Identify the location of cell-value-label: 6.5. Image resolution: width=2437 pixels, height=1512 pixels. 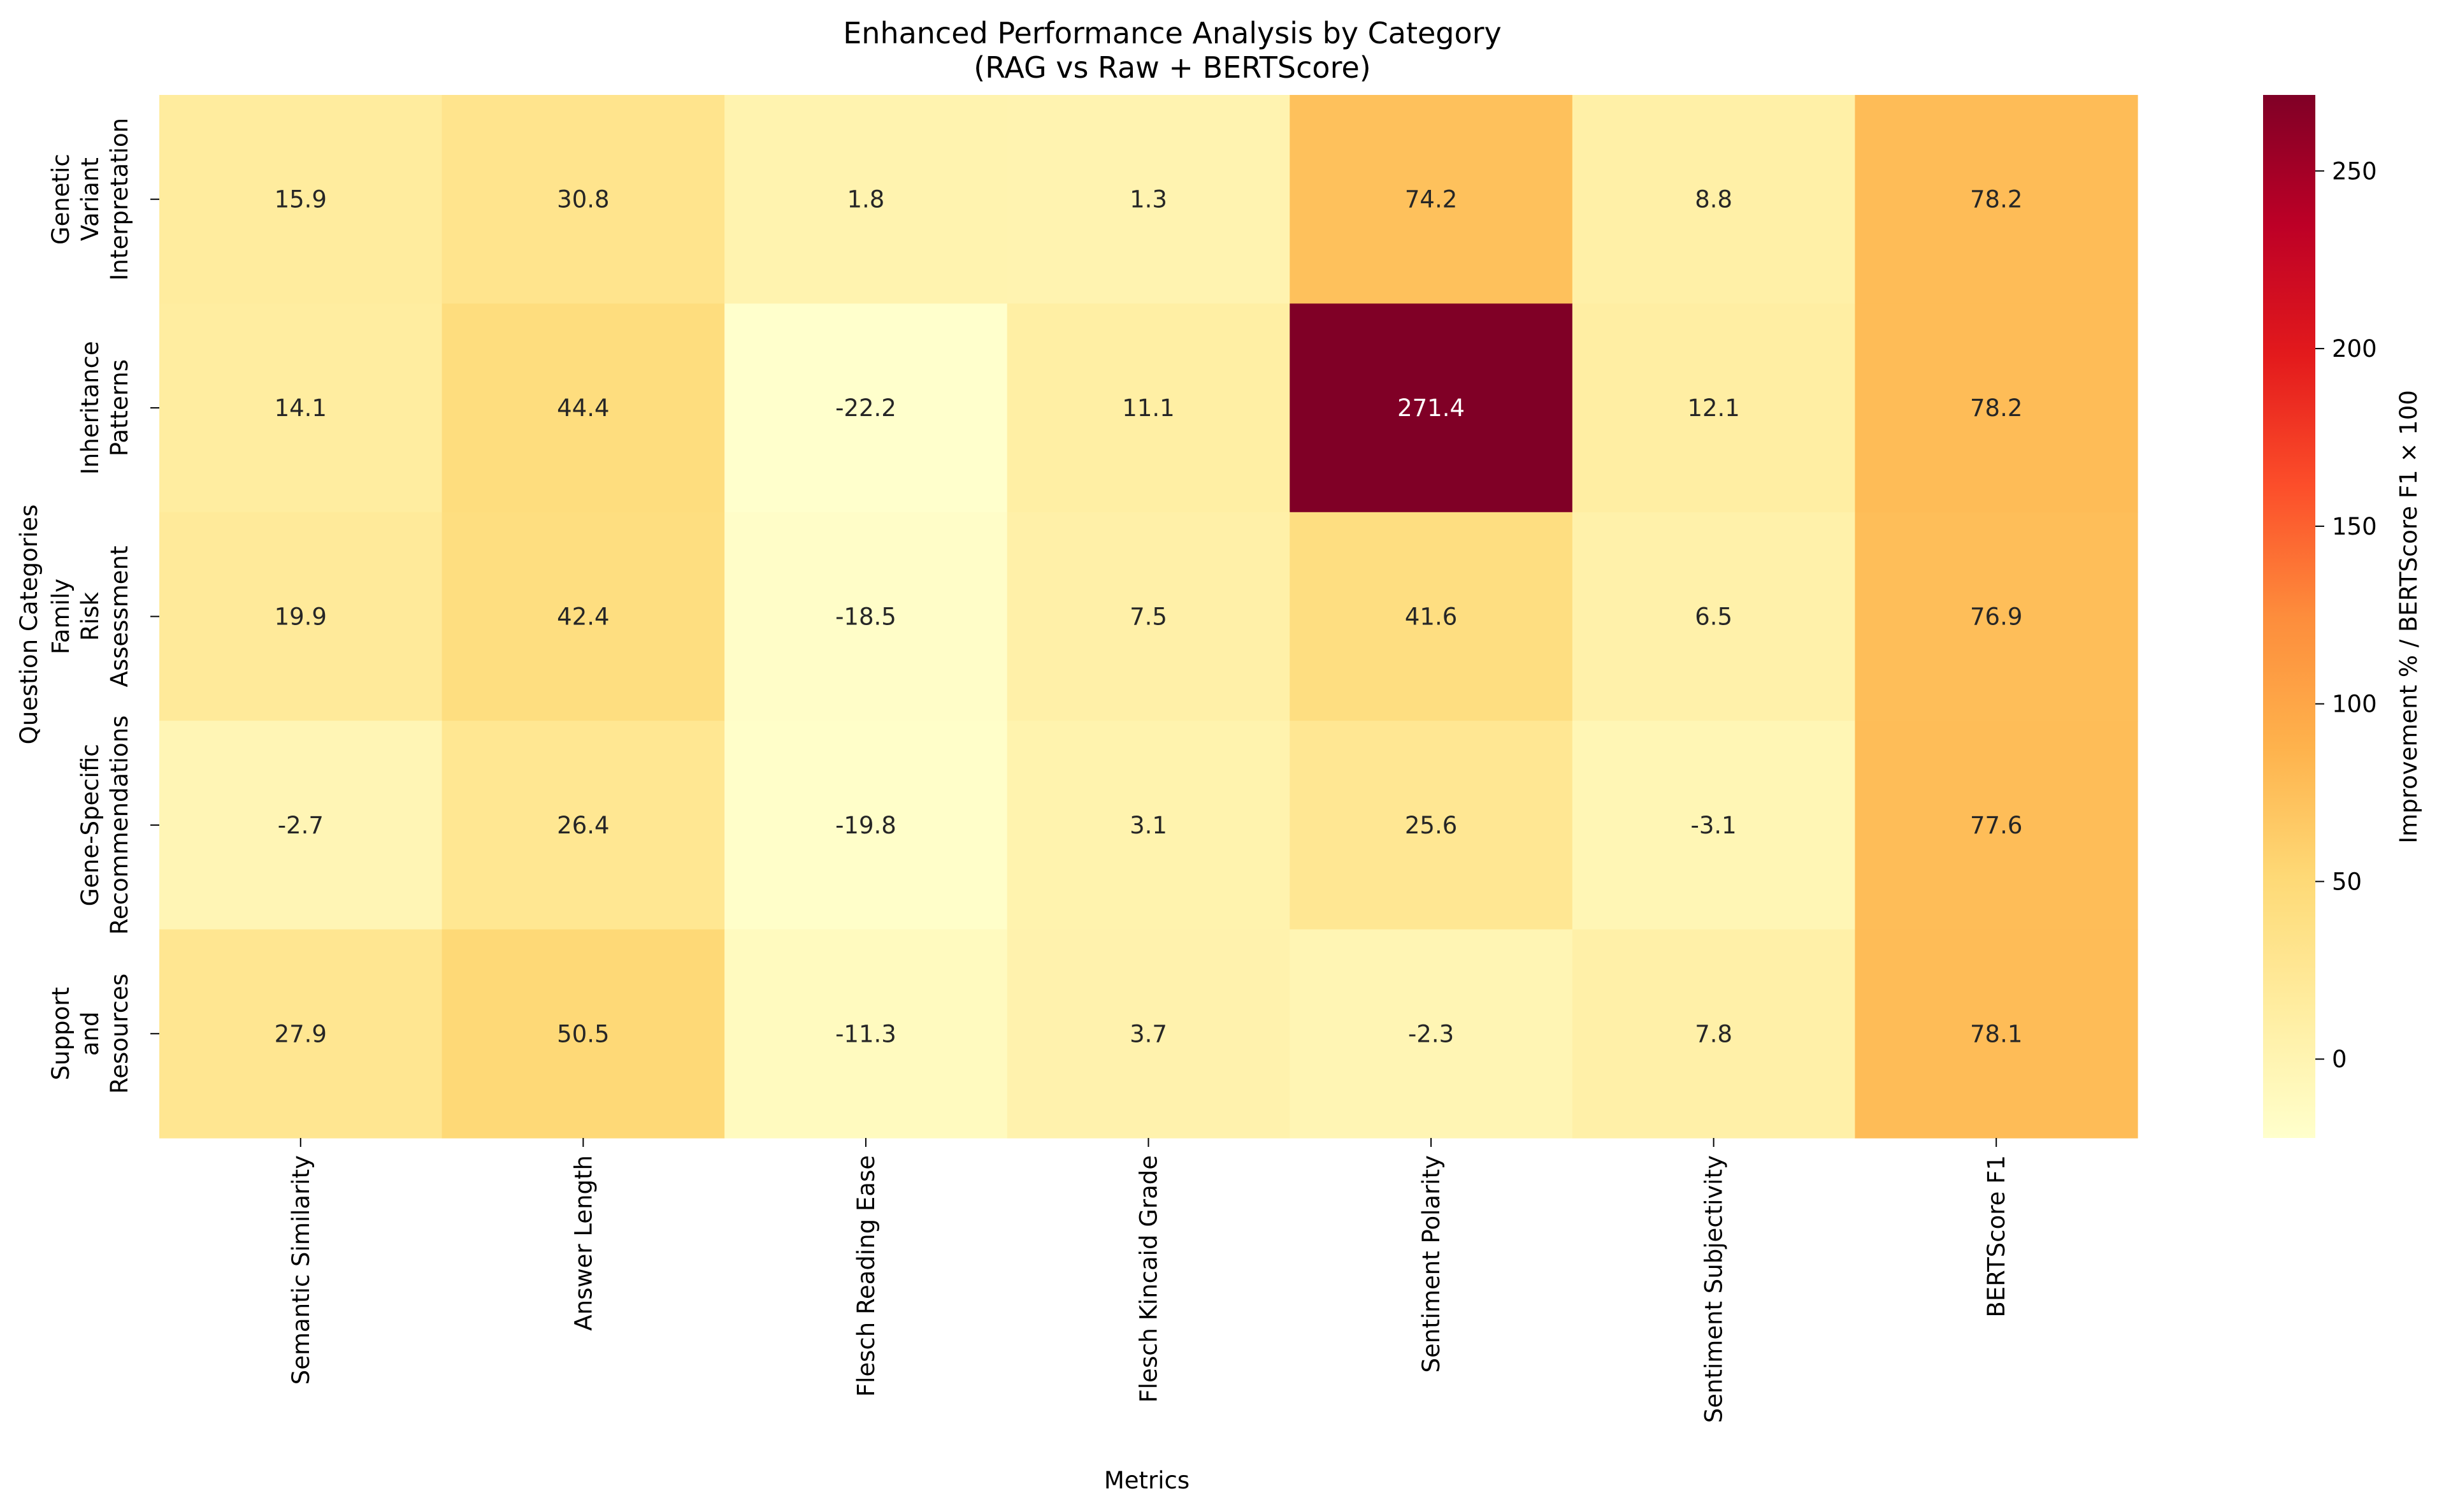
(1713, 617).